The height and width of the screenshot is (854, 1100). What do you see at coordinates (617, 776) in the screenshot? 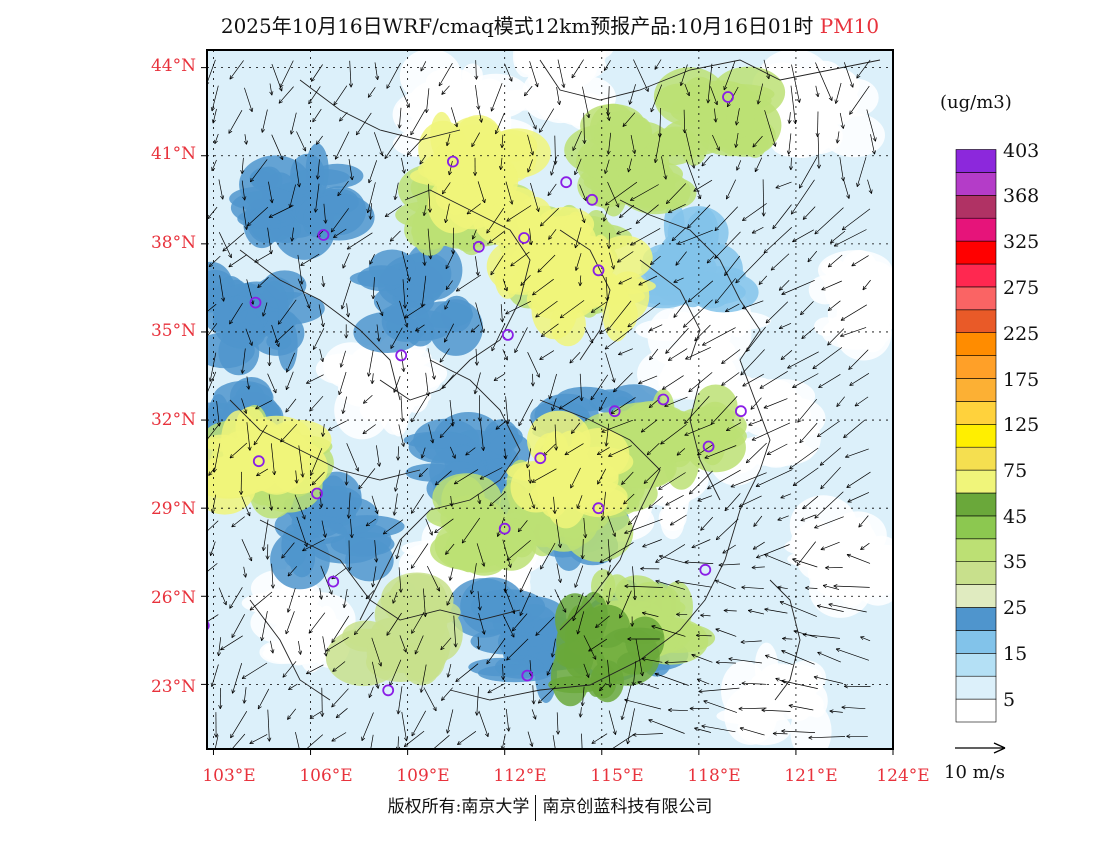
I see `lon-label: 115°E` at bounding box center [617, 776].